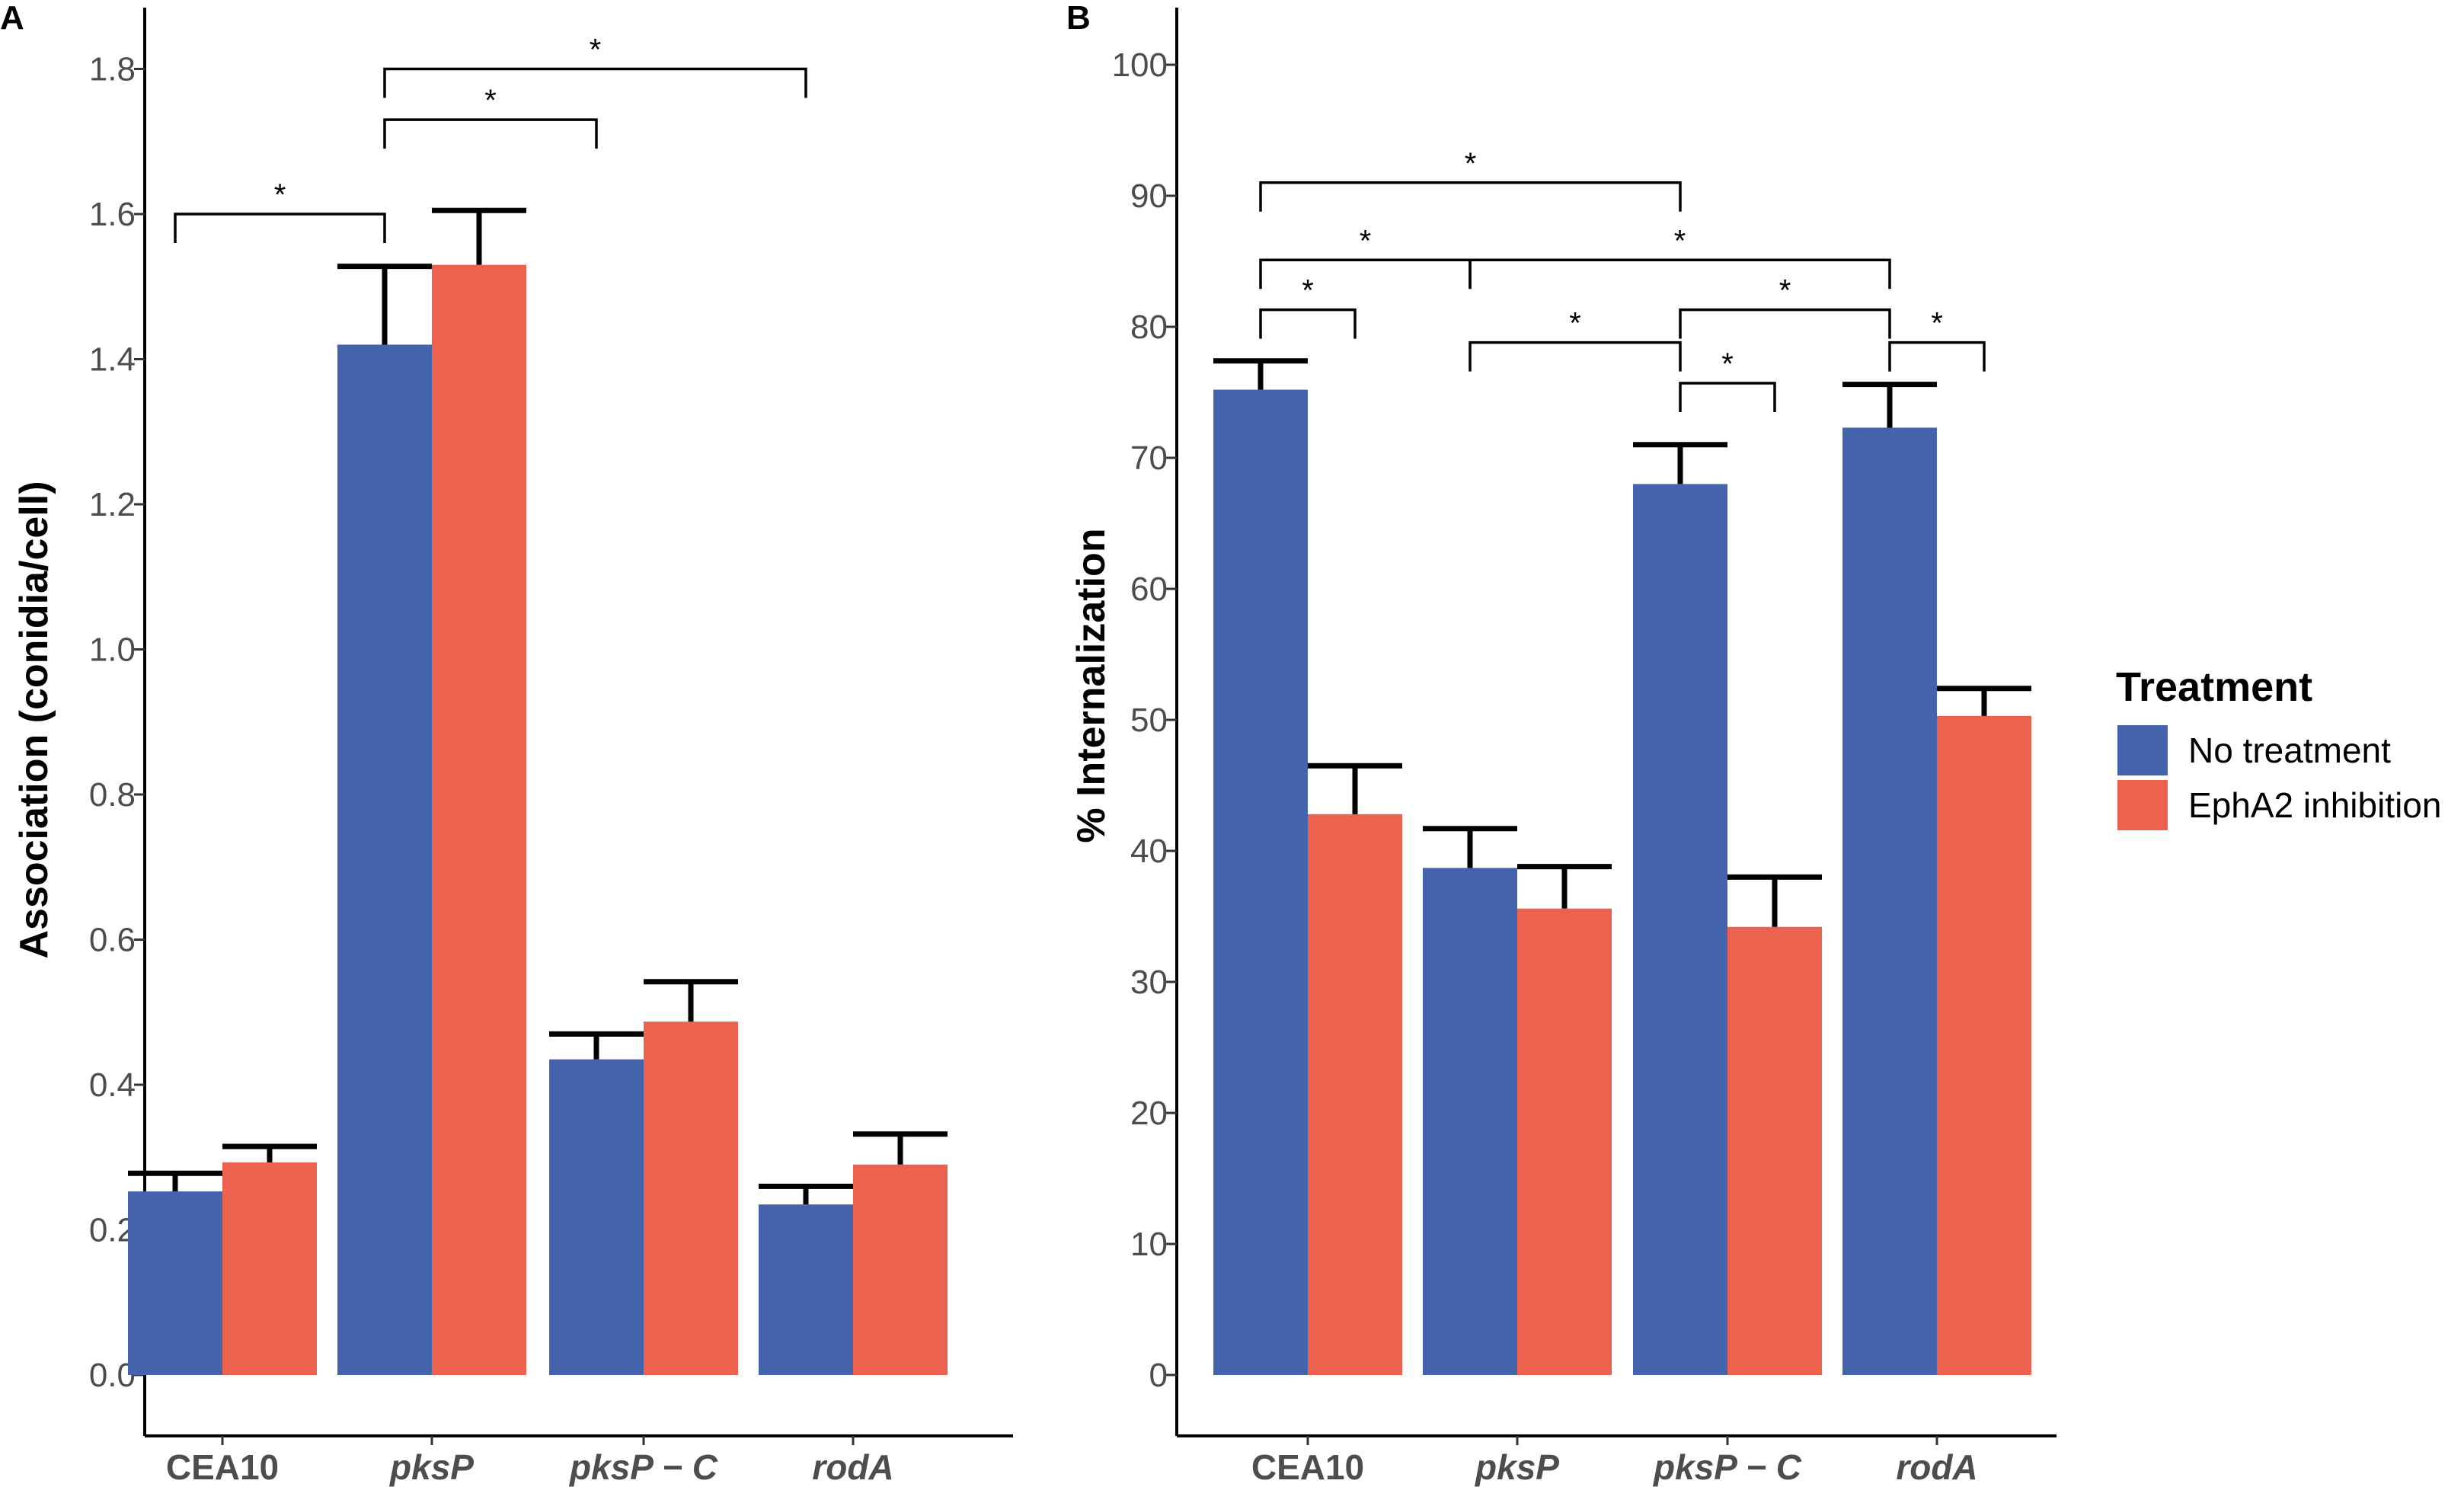 This screenshot has width=2464, height=1490. I want to click on panel-label: A, so click(12, 18).